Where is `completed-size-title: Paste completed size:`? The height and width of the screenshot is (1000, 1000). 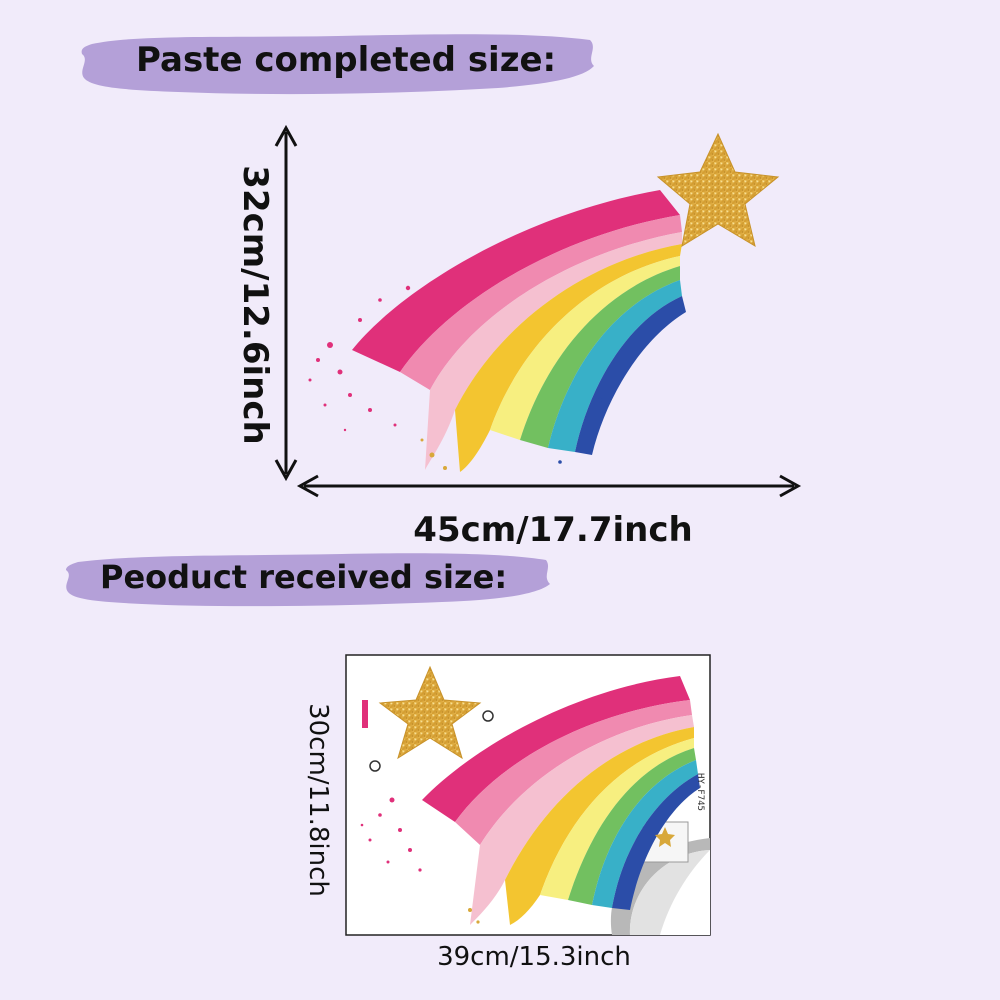 completed-size-title: Paste completed size: is located at coordinates (346, 60).